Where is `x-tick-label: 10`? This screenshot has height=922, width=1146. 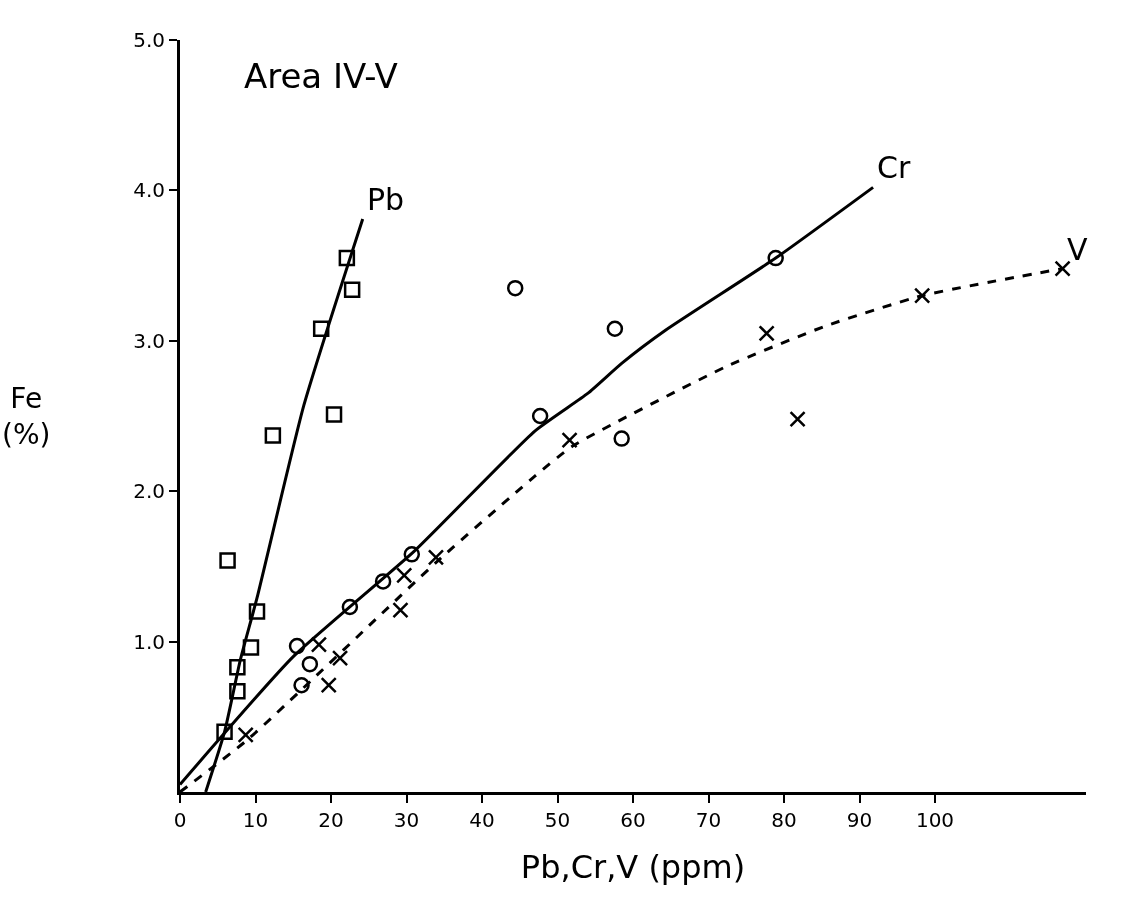 x-tick-label: 10 is located at coordinates (255, 820).